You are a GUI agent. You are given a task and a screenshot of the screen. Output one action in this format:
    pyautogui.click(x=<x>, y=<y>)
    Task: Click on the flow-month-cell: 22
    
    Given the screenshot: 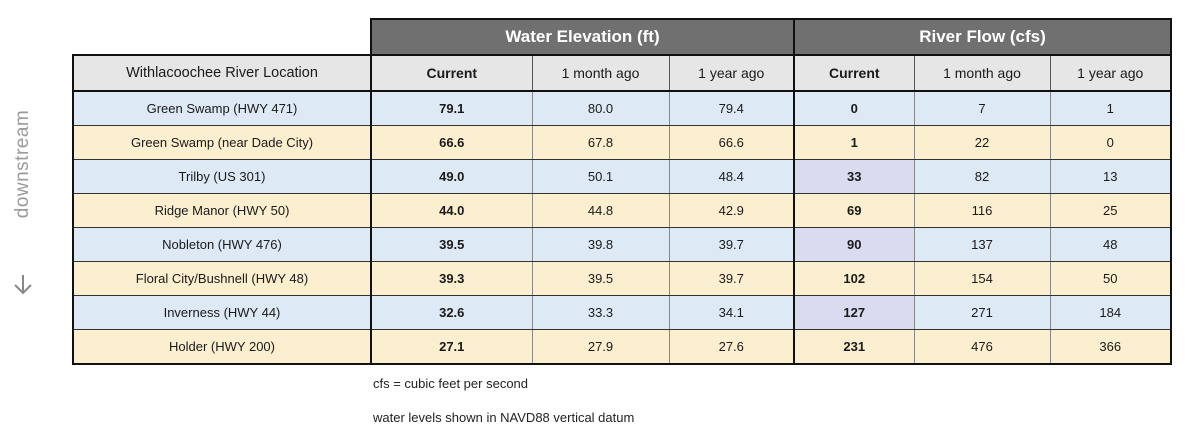 What is the action you would take?
    pyautogui.click(x=981, y=142)
    